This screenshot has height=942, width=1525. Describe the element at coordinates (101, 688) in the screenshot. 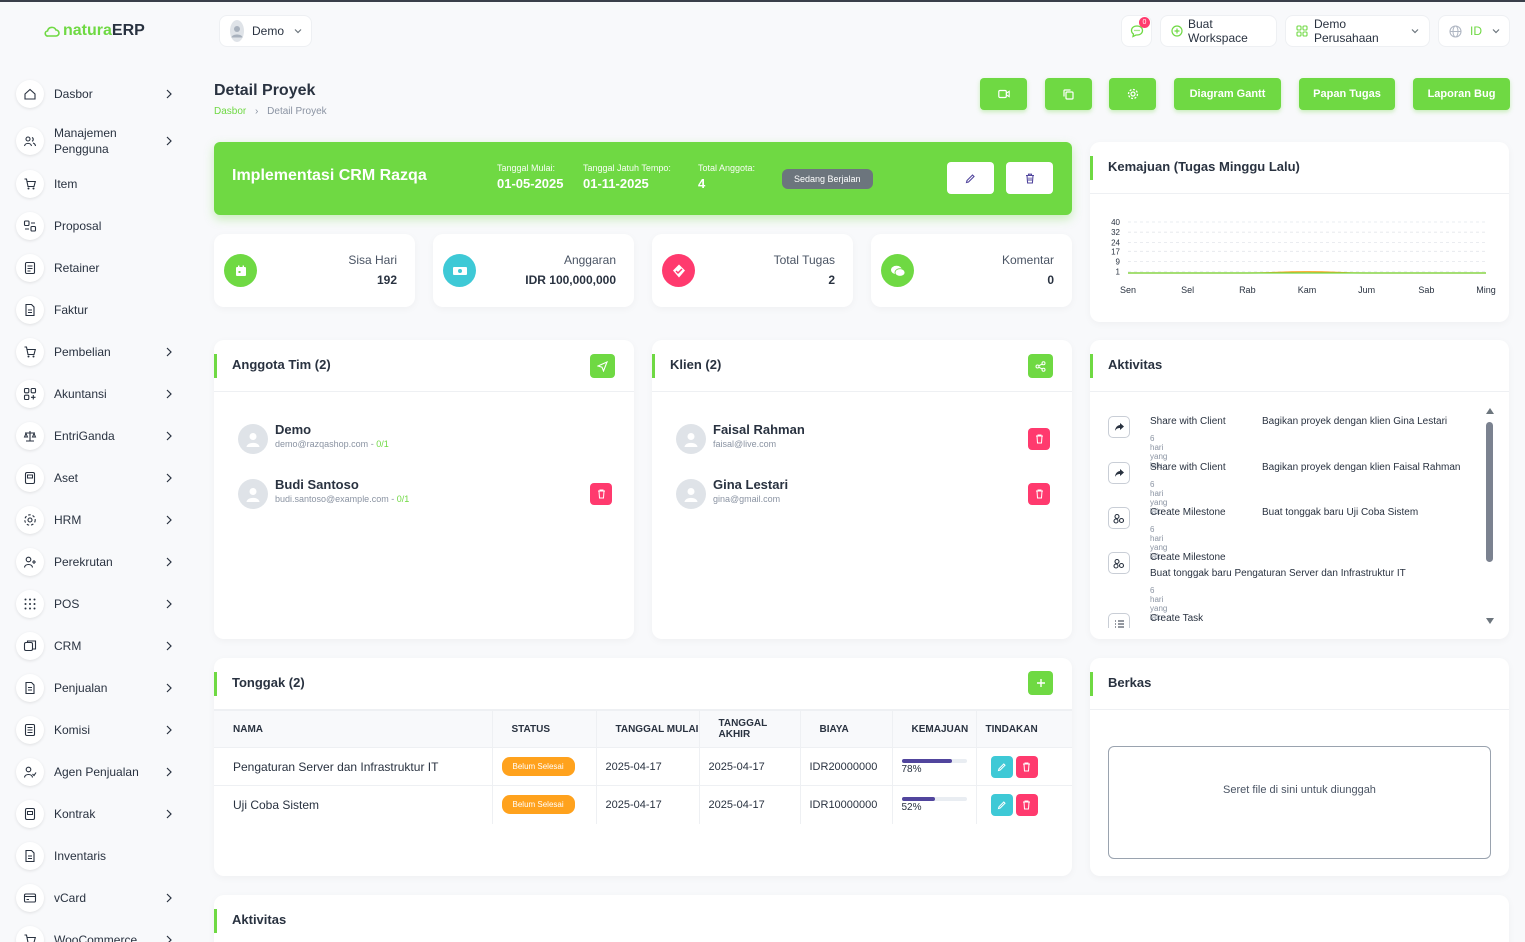

I see `sidebar-item-penjualan: Penjualan` at that location.